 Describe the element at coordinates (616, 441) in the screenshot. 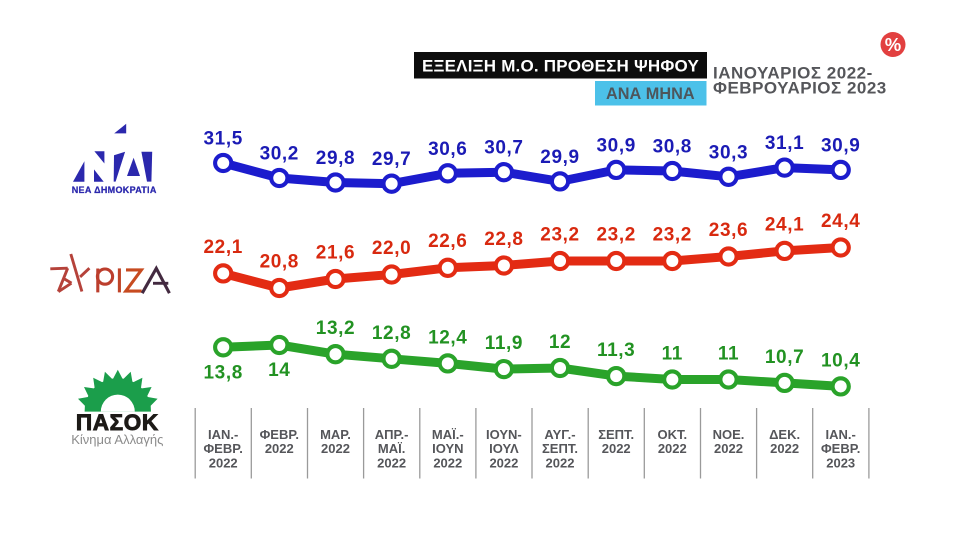

I see `svg-text:ΣΕΠΤ.2022: ΣΕΠΤ. 2022` at that location.